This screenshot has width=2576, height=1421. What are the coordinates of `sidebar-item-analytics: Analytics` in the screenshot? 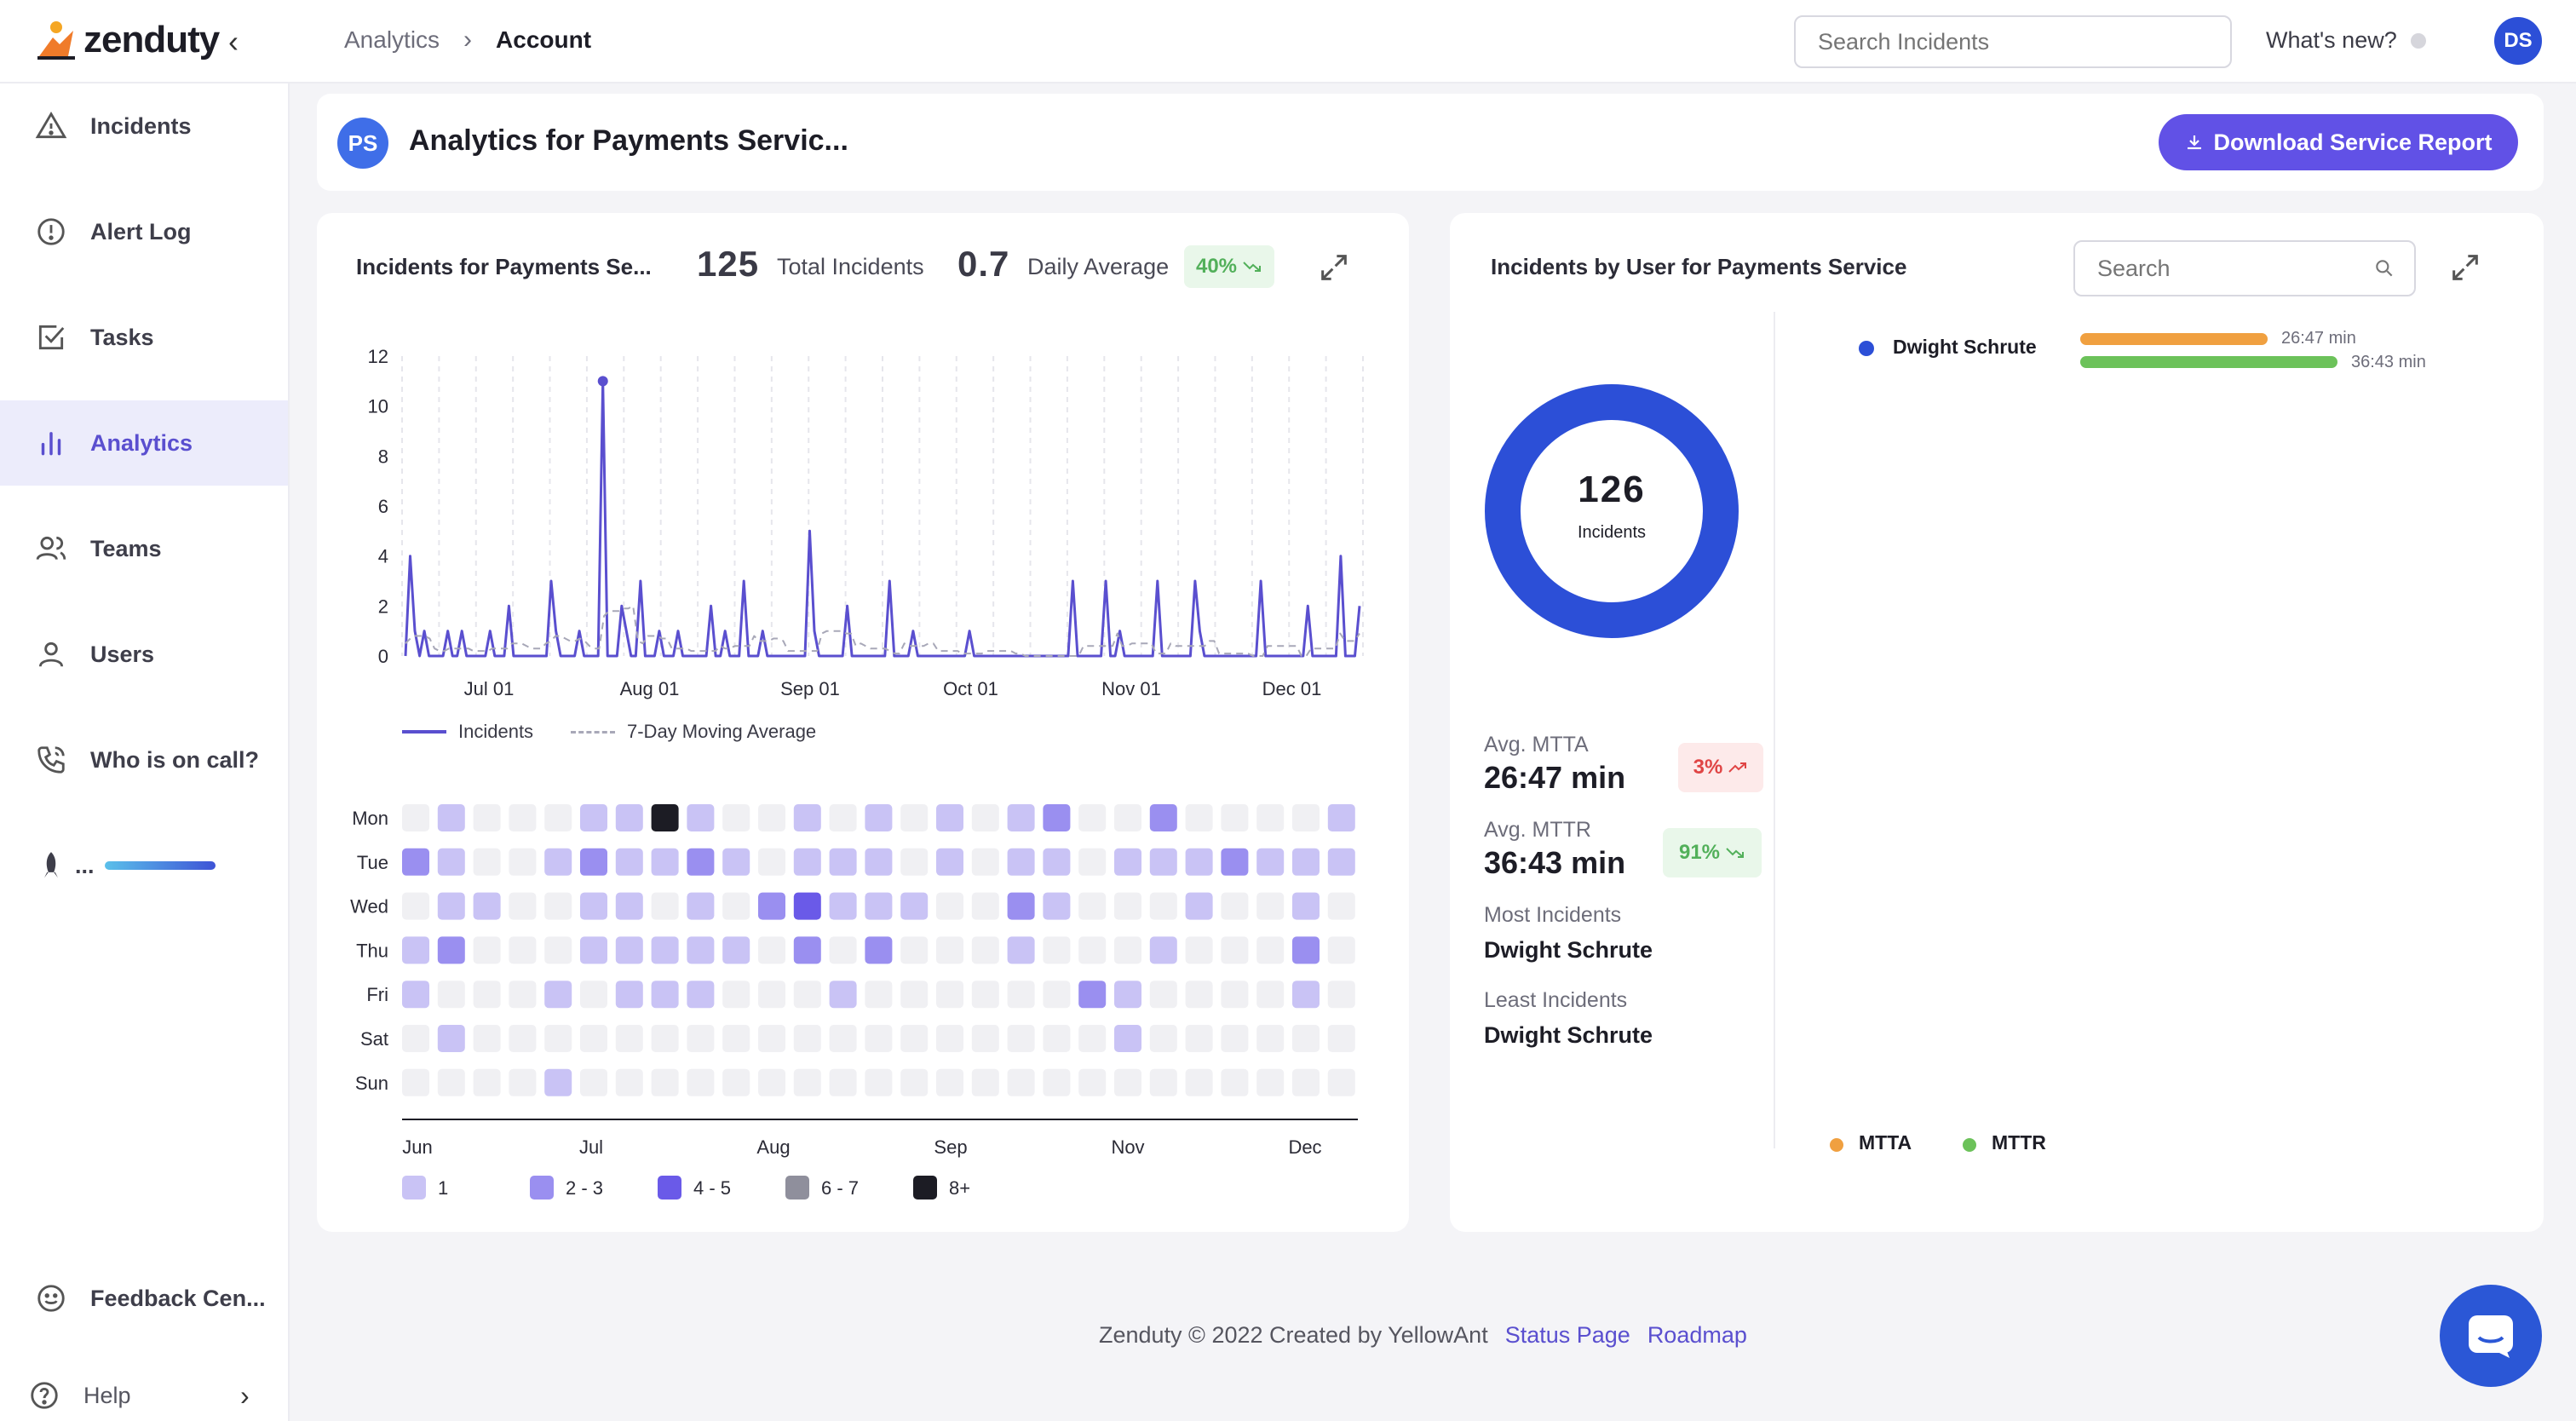 It's located at (144, 443).